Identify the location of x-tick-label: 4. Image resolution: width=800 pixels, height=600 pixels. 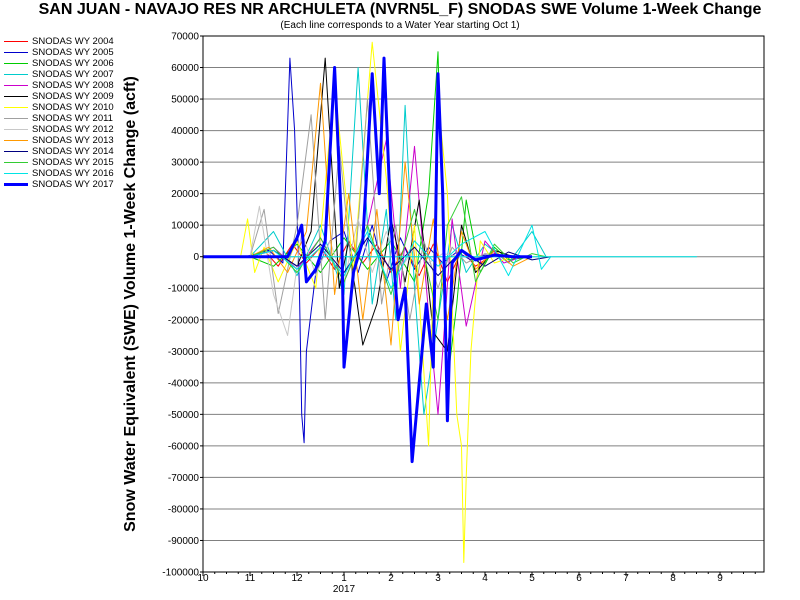
(485, 578).